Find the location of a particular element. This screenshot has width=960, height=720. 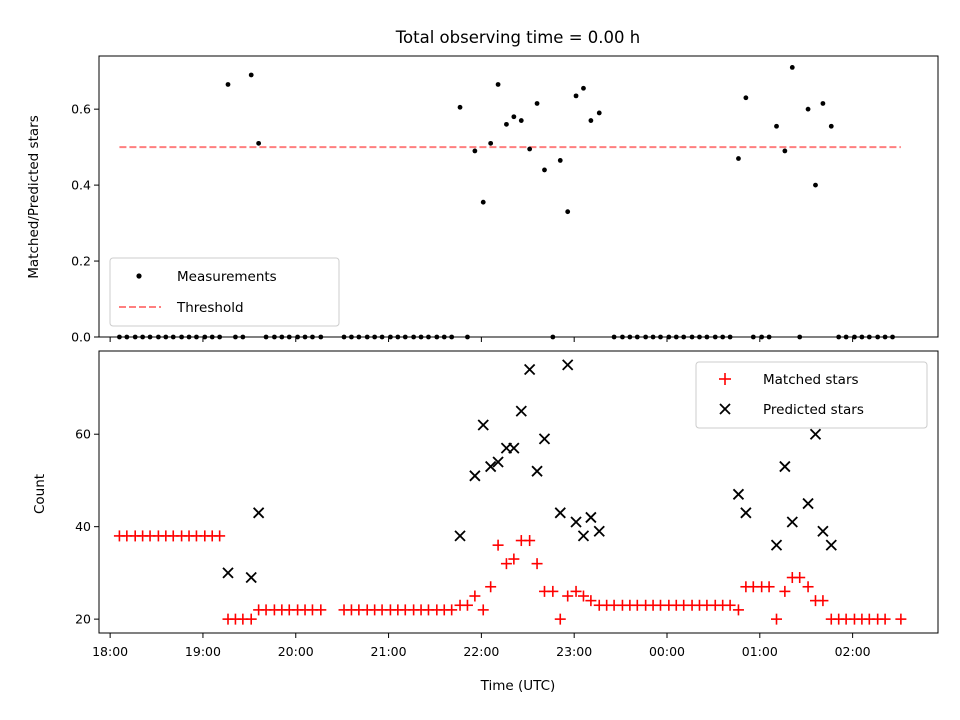

legend-threshold-label: Threshold is located at coordinates (210, 308).